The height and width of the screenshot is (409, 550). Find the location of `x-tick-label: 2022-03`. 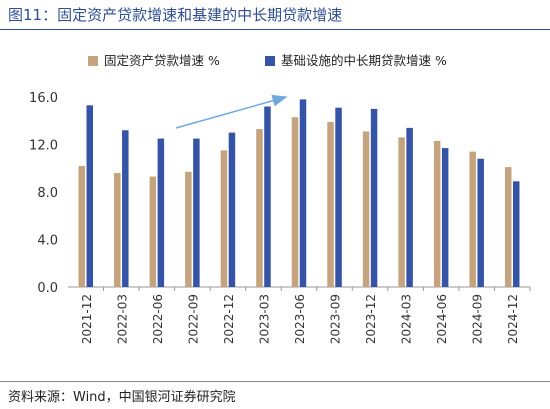

x-tick-label: 2022-03 is located at coordinates (122, 319).